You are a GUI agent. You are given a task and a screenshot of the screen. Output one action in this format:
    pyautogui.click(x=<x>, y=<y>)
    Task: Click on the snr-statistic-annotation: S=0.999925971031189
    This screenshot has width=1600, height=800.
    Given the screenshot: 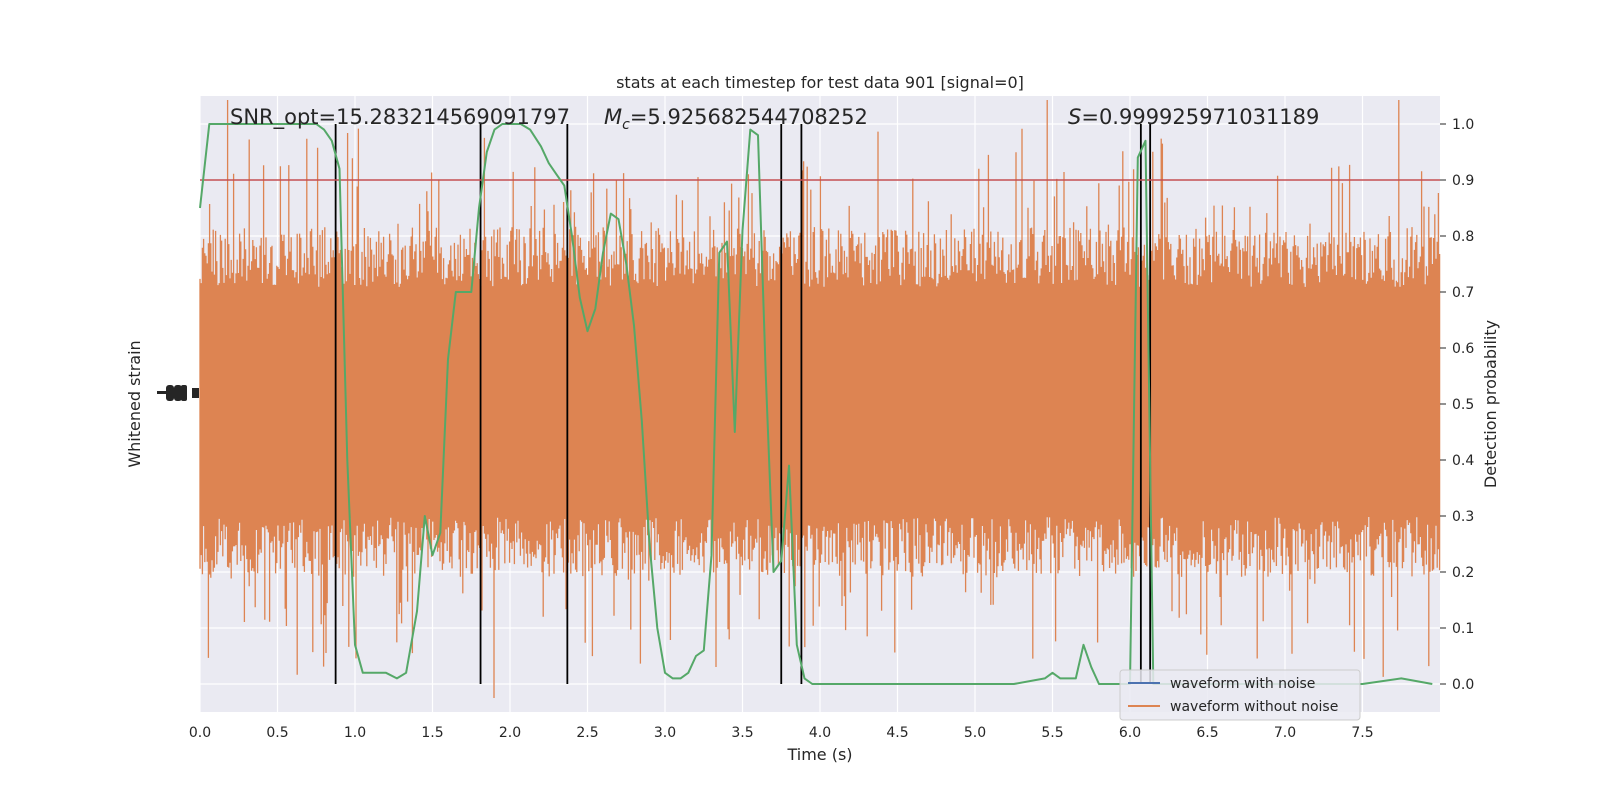 What is the action you would take?
    pyautogui.click(x=1193, y=117)
    